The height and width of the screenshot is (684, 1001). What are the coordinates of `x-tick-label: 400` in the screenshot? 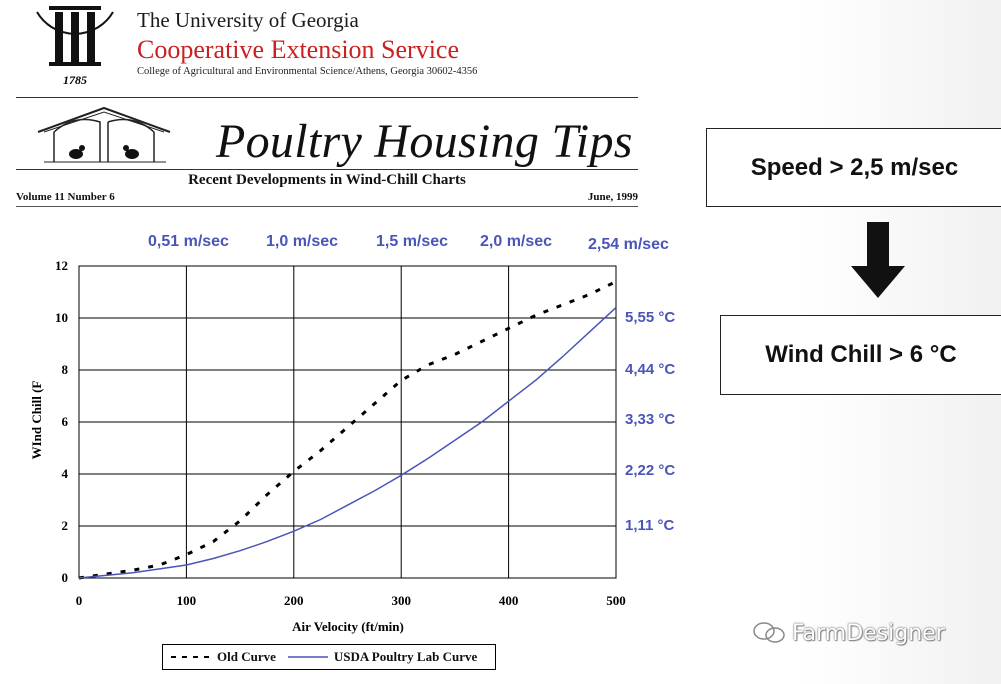 It's located at (509, 600).